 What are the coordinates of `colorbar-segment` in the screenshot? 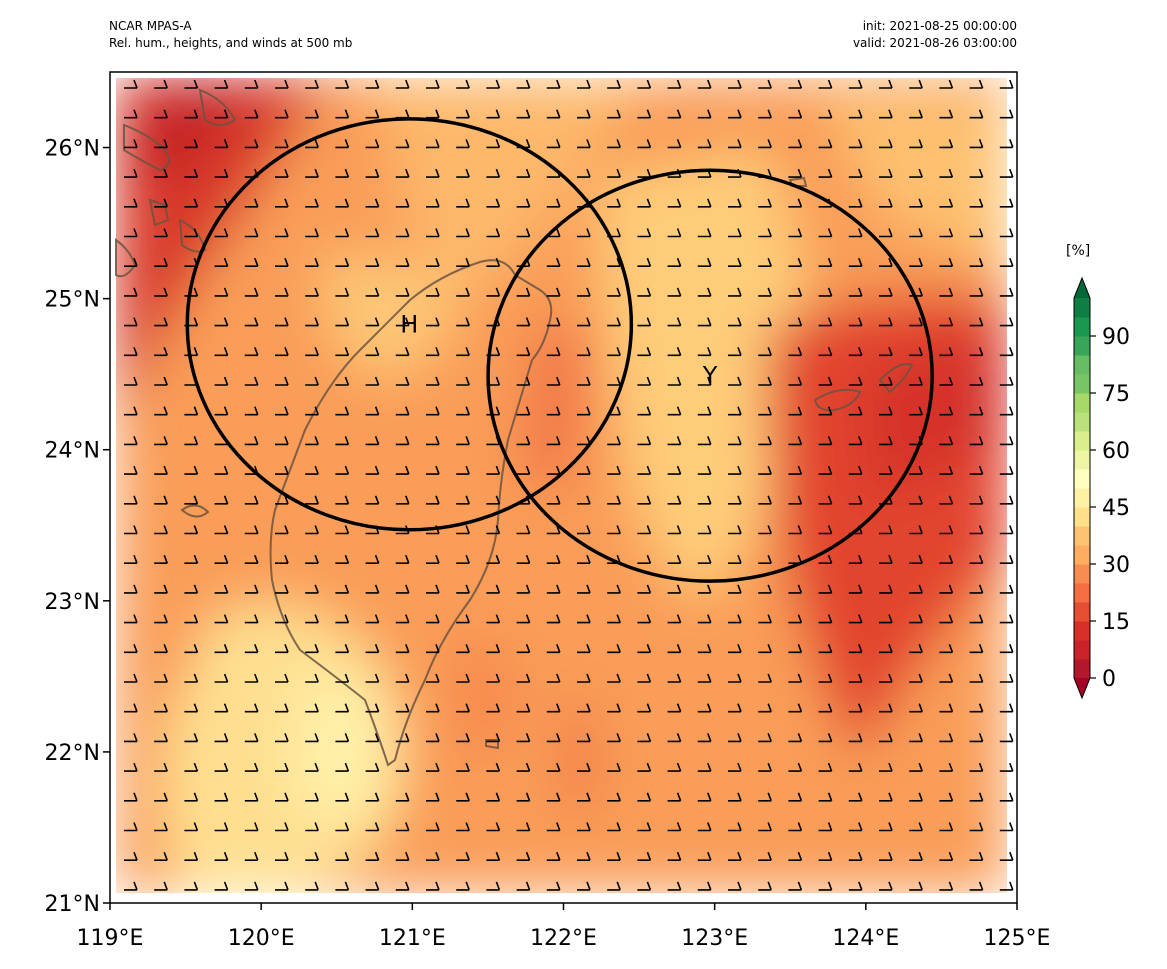 It's located at (1082, 422).